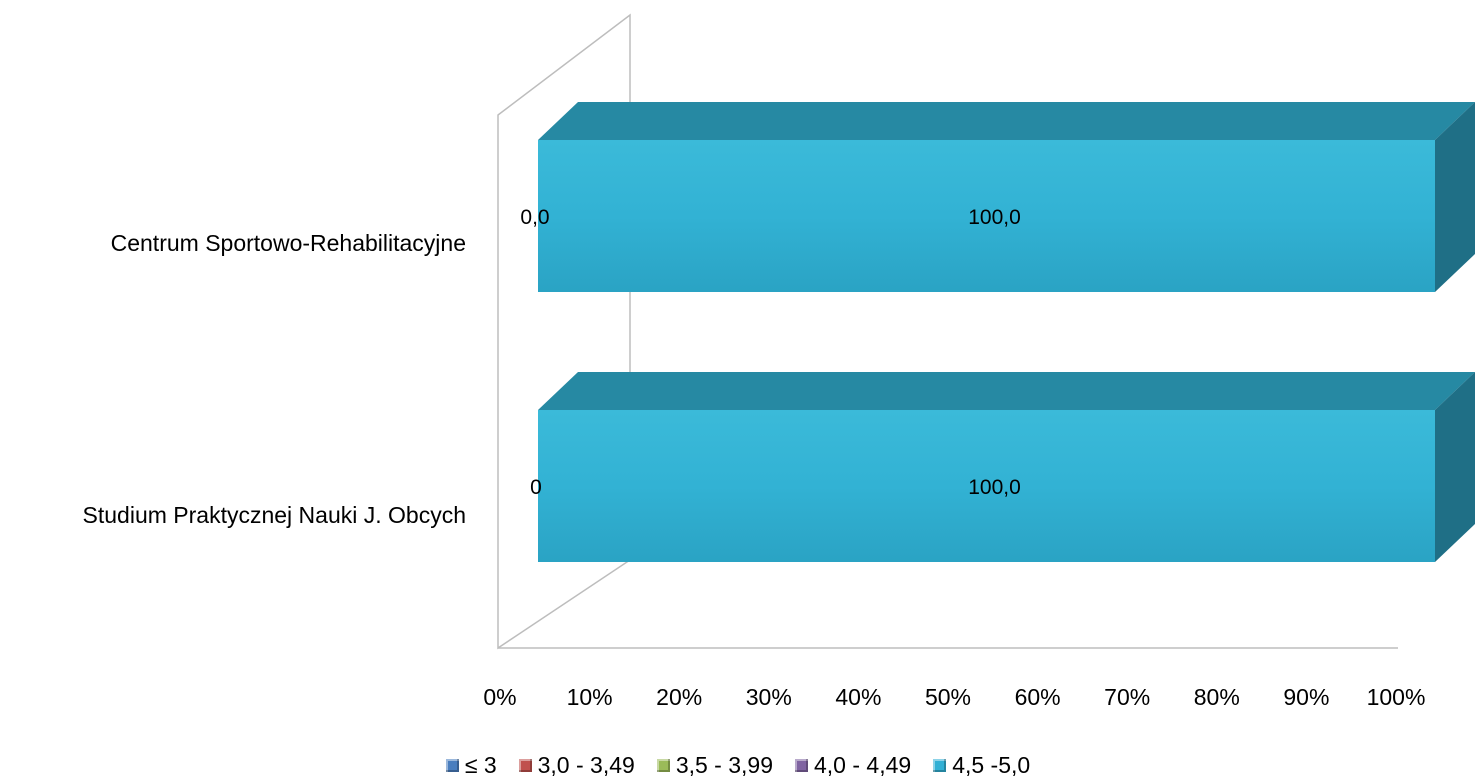  I want to click on category-label: Centrum Sportowo-Rehabilitacyjne, so click(288, 243).